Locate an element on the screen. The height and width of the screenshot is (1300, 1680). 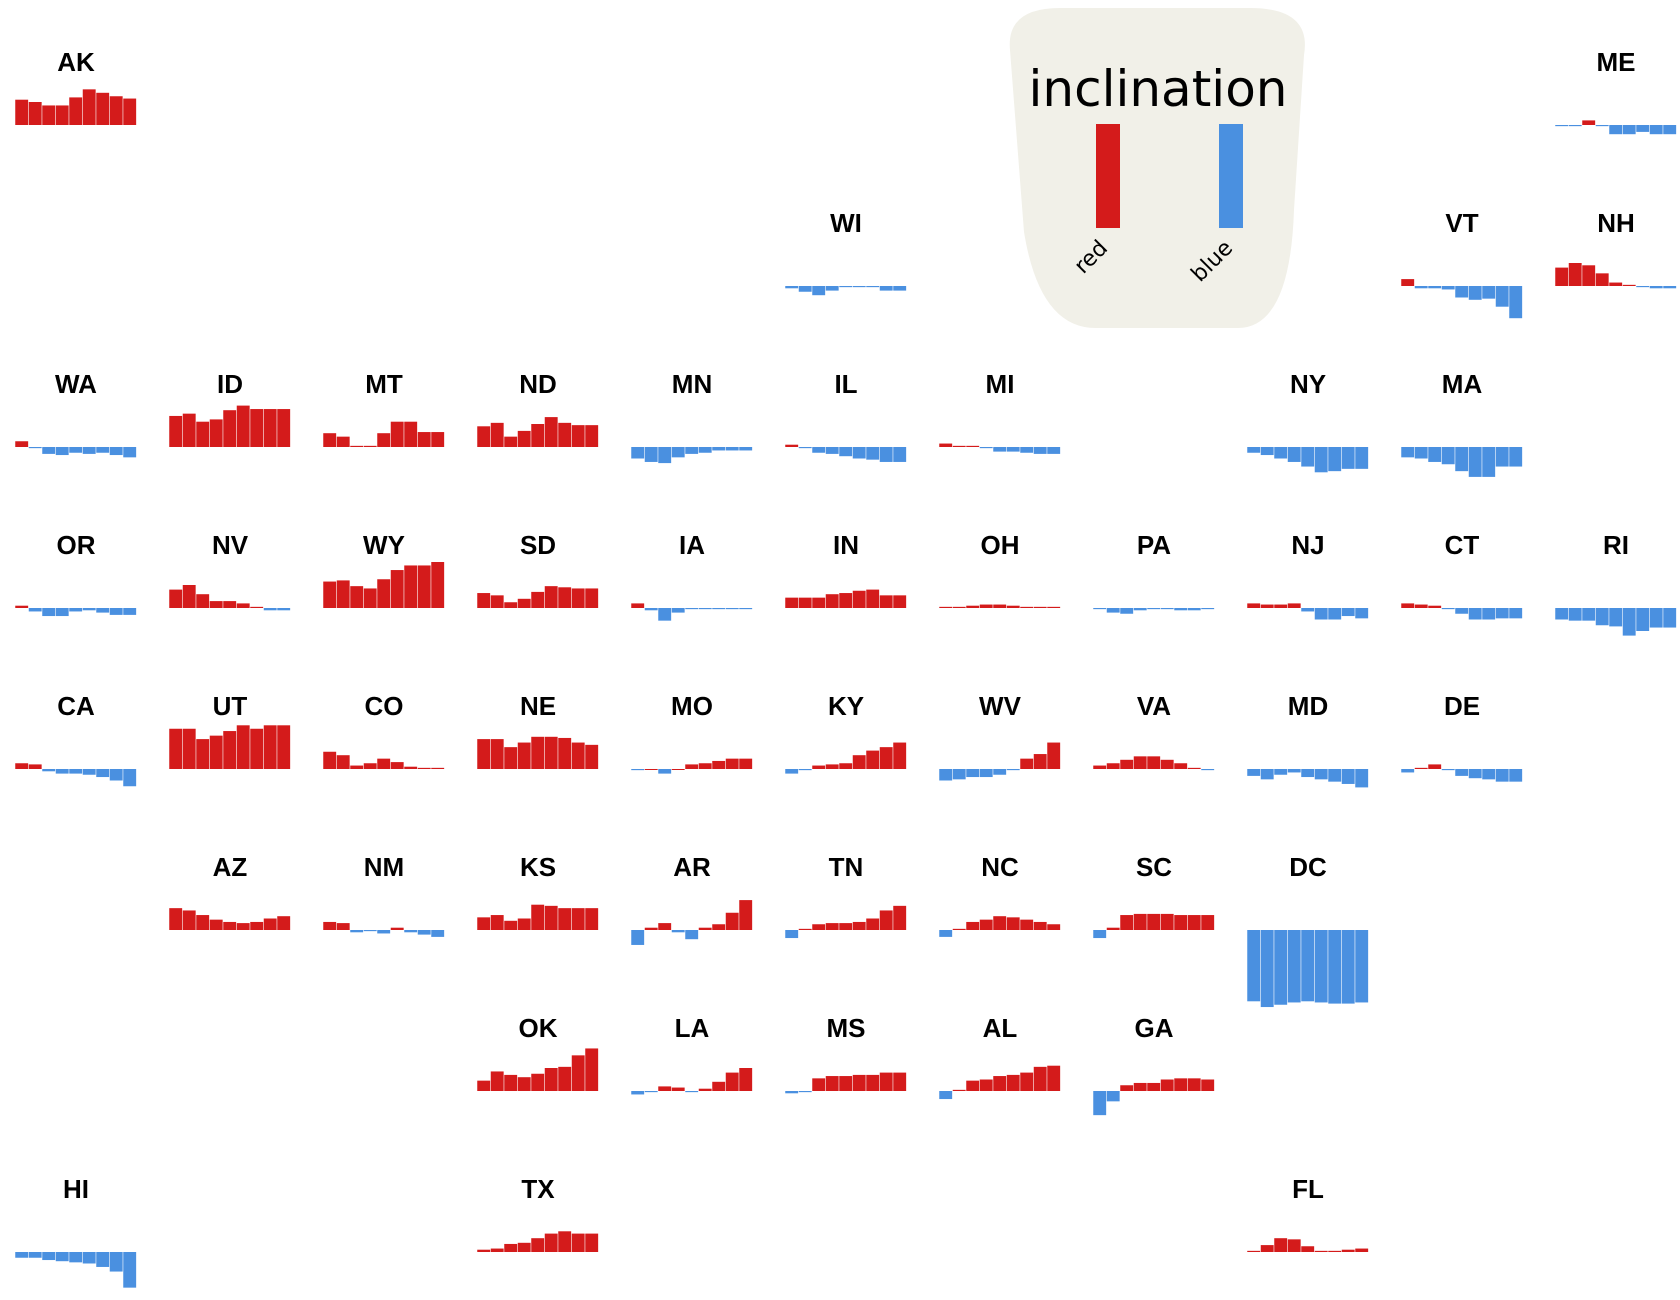
state-label: NC is located at coordinates (1000, 867).